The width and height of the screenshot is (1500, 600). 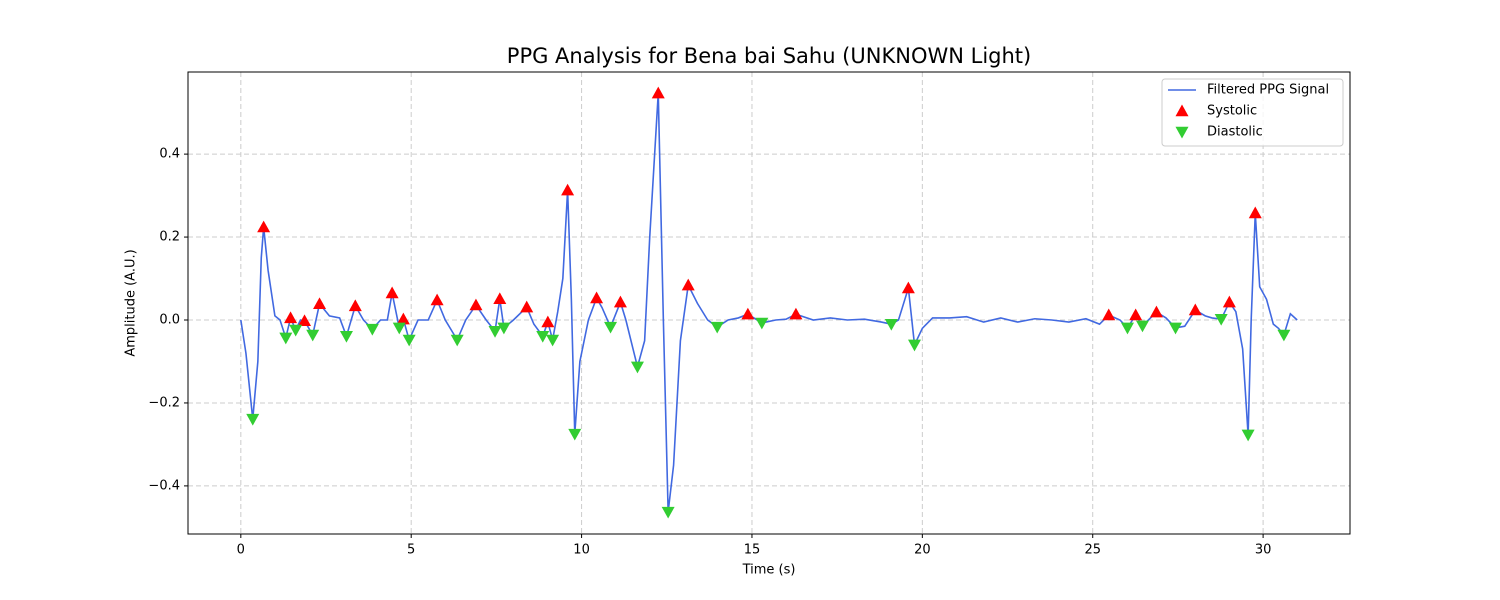 I want to click on y-tick-label: 0.4, so click(x=169, y=154).